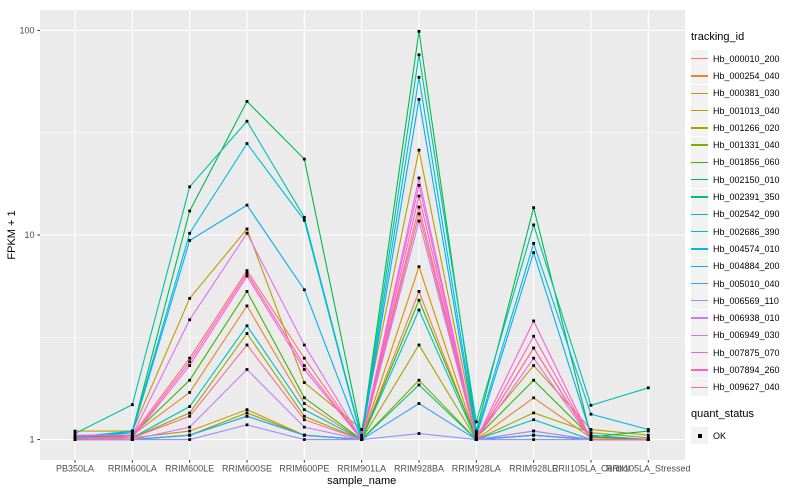  I want to click on legend-entry-label: Hb_001331_040, so click(746, 145).